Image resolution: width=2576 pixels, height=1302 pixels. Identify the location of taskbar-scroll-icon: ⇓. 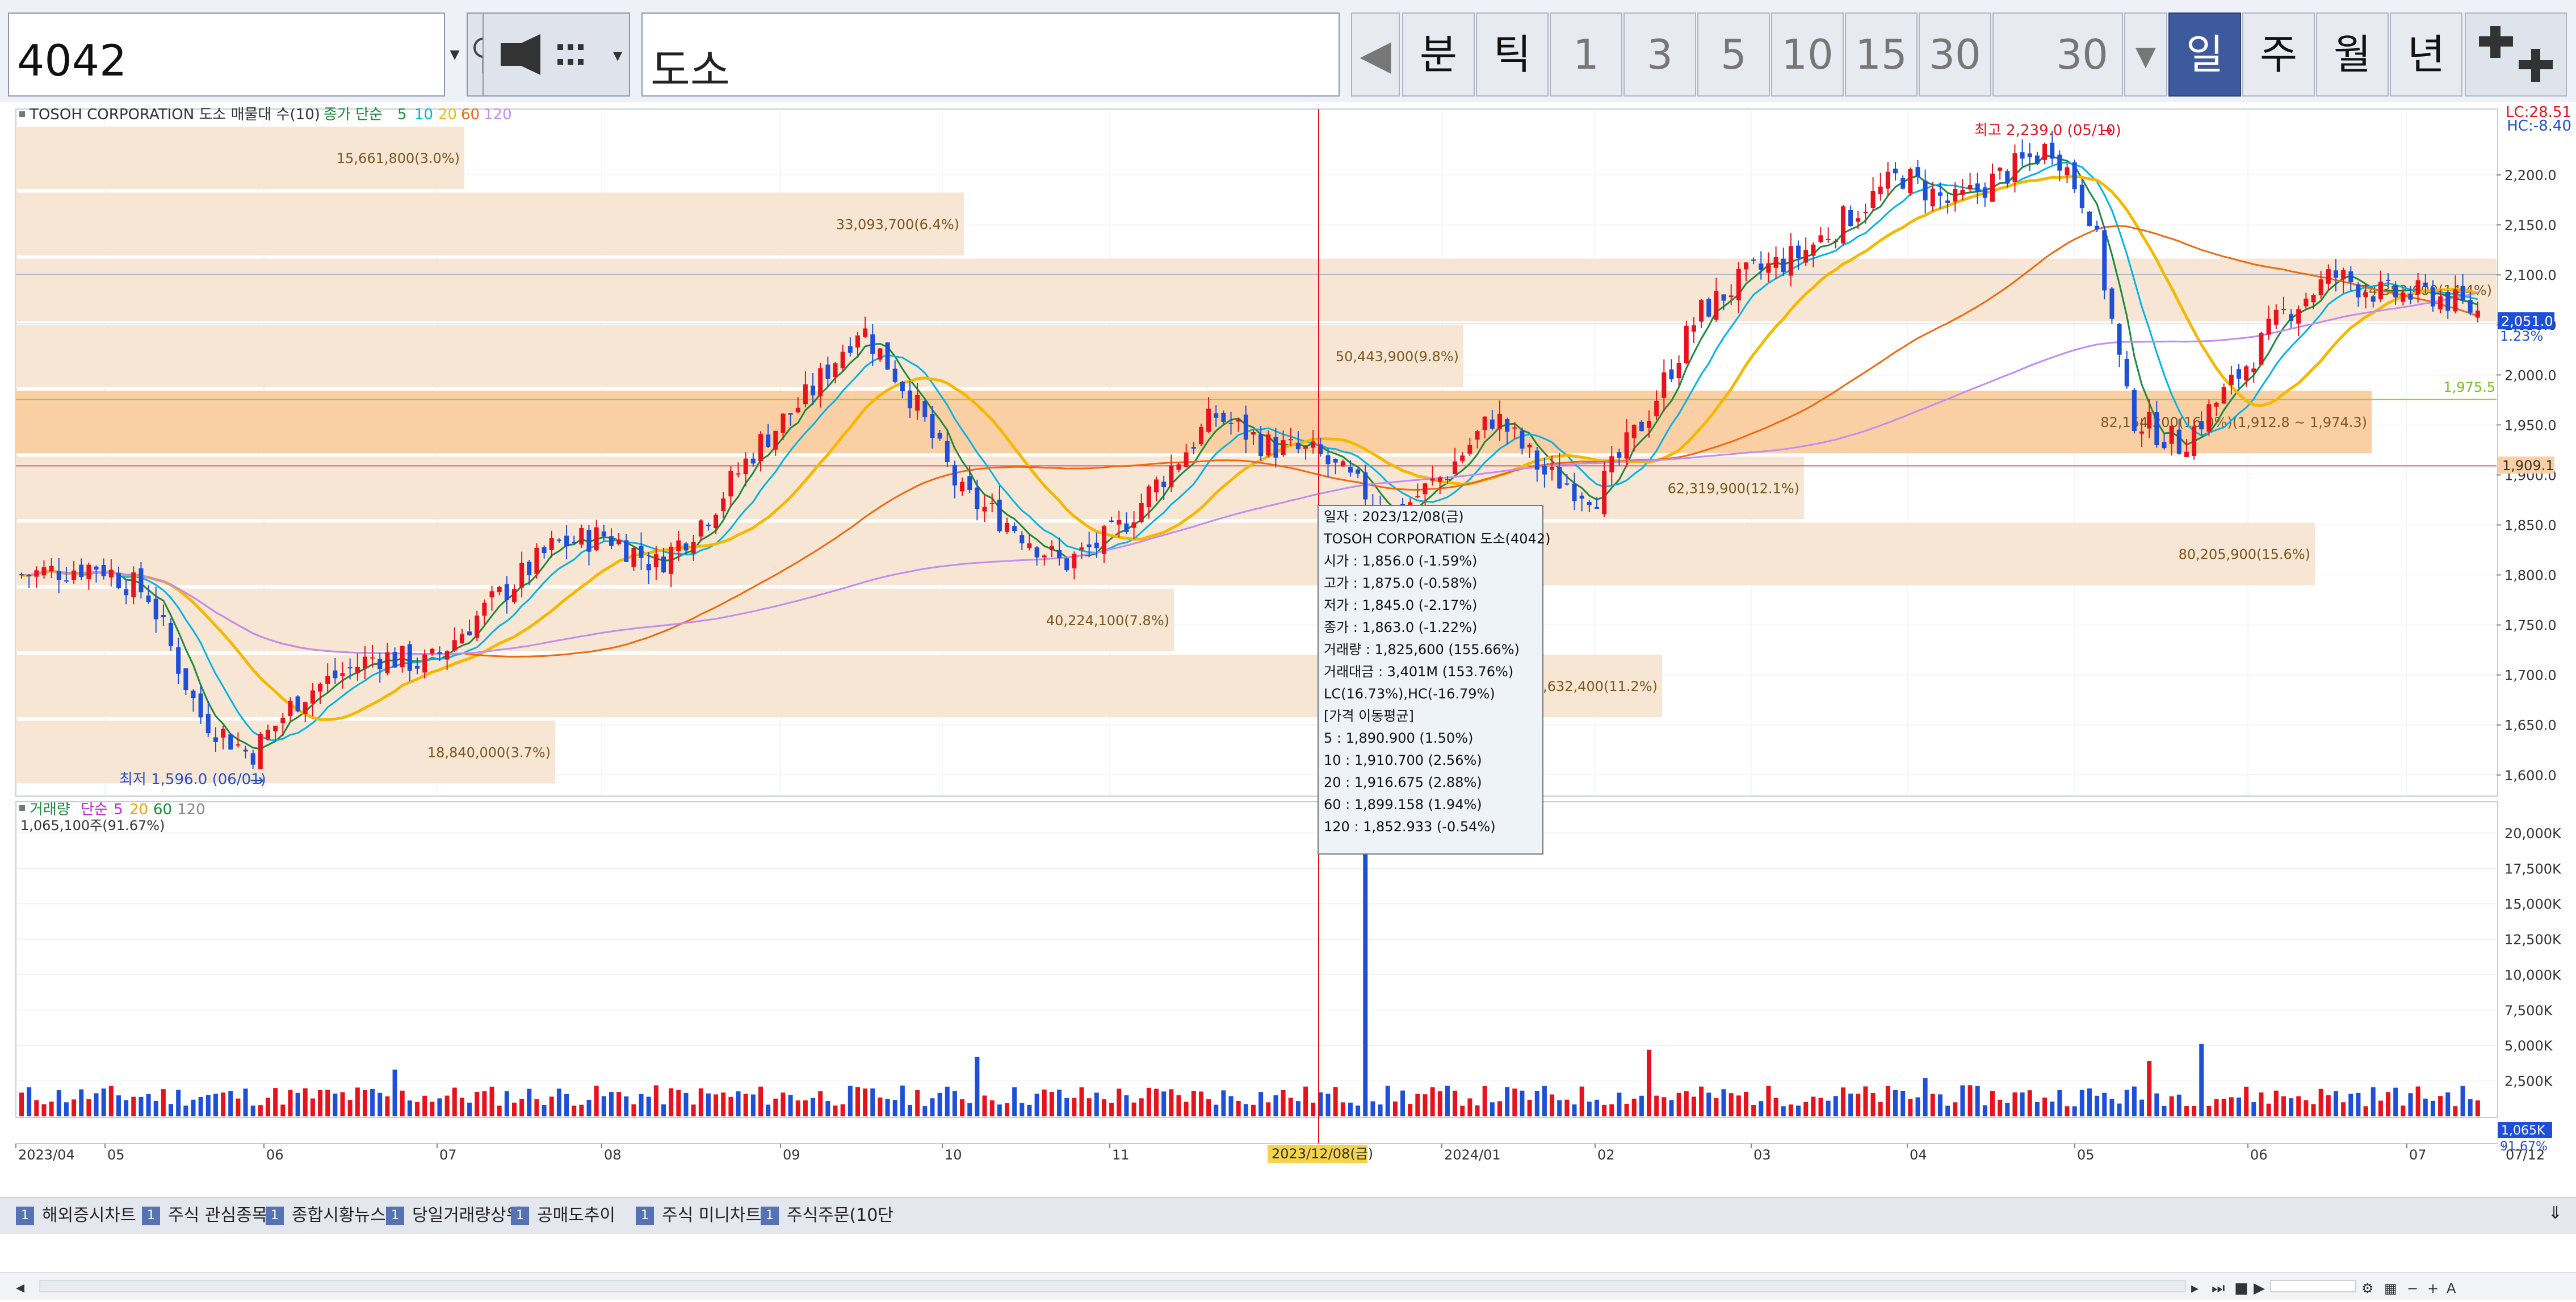
(2555, 1213).